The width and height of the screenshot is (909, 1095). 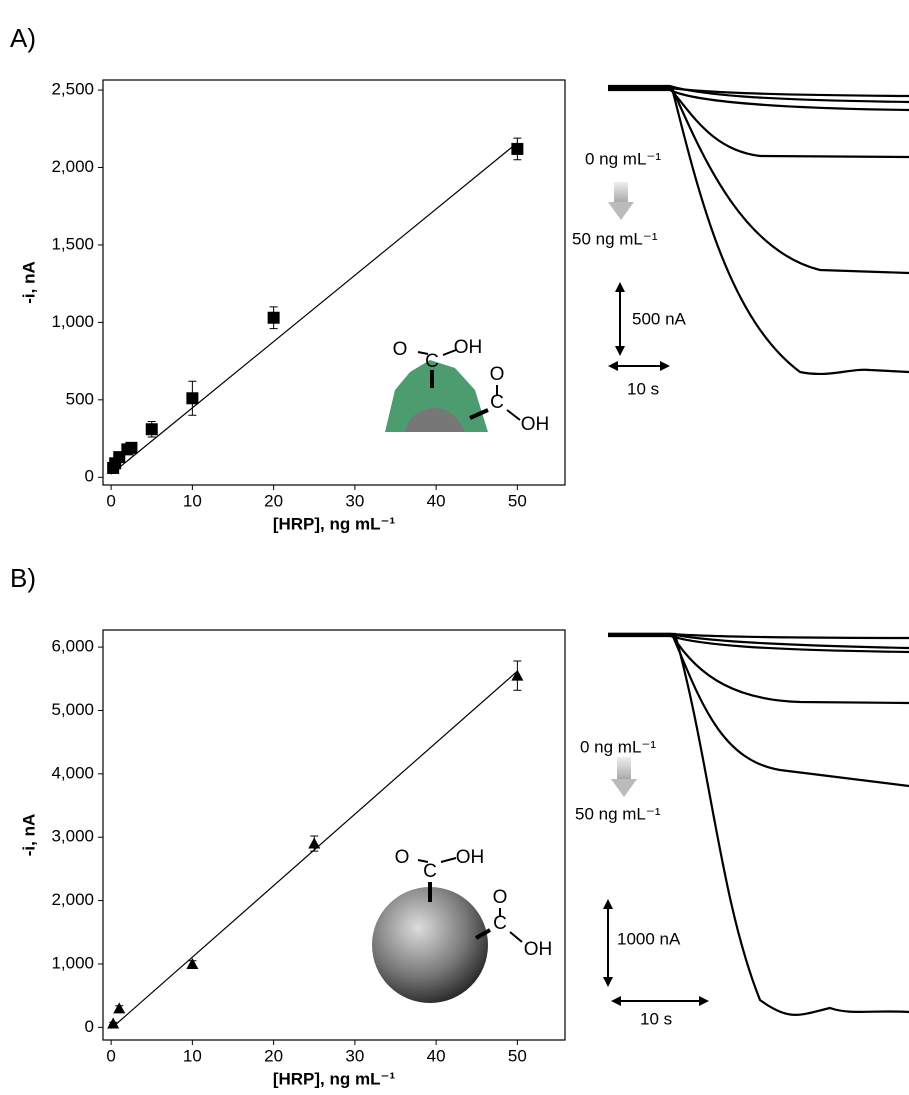 What do you see at coordinates (314, 308) in the screenshot?
I see `fit-line` at bounding box center [314, 308].